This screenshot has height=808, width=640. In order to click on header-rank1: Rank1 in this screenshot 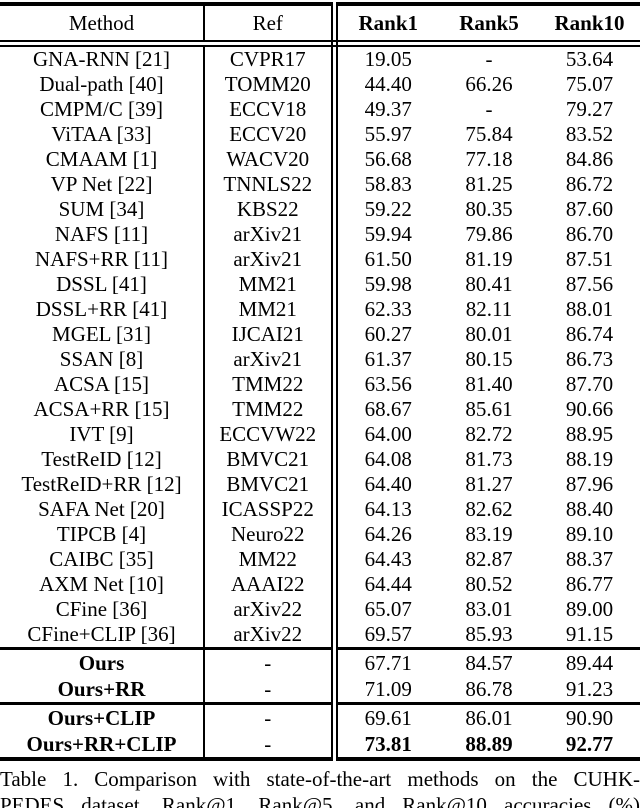, I will do `click(386, 25)`.